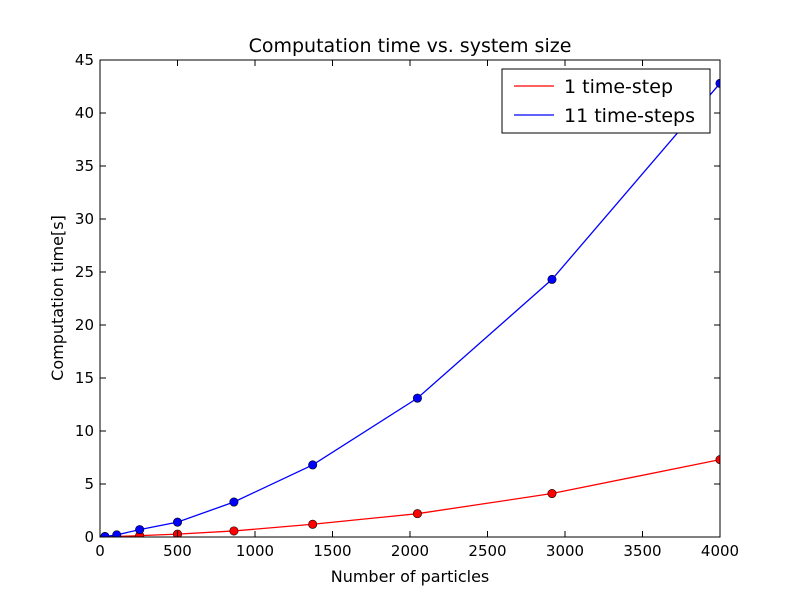 The height and width of the screenshot is (601, 800). What do you see at coordinates (565, 551) in the screenshot?
I see `x-tick-label: 3000` at bounding box center [565, 551].